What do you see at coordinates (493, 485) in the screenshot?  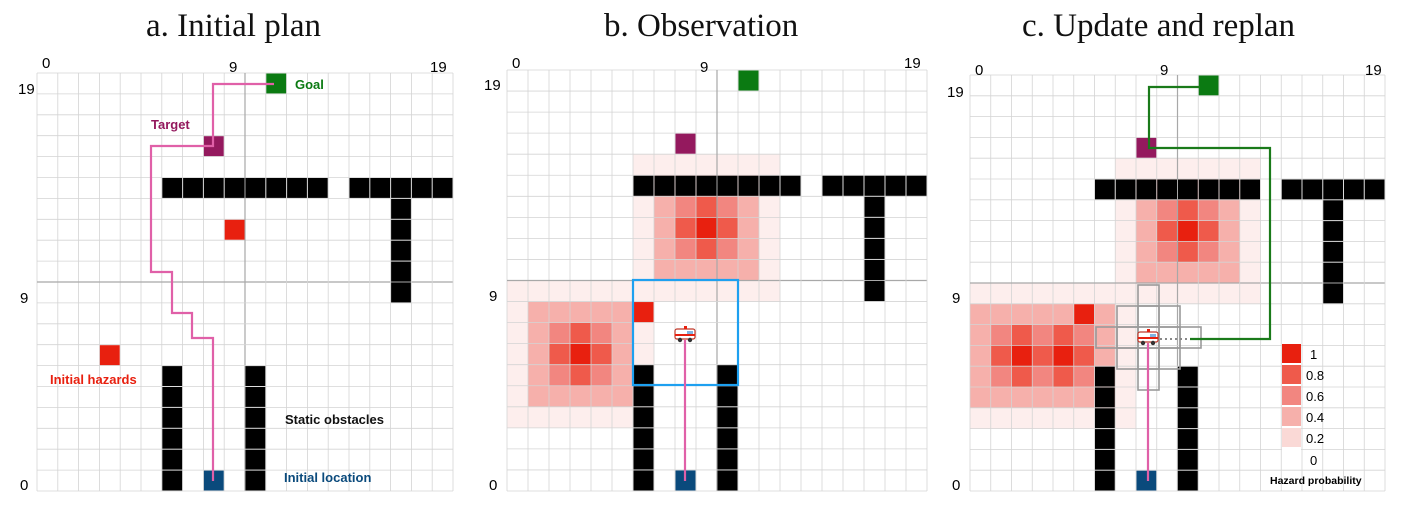 I see `y-tick-0: 0` at bounding box center [493, 485].